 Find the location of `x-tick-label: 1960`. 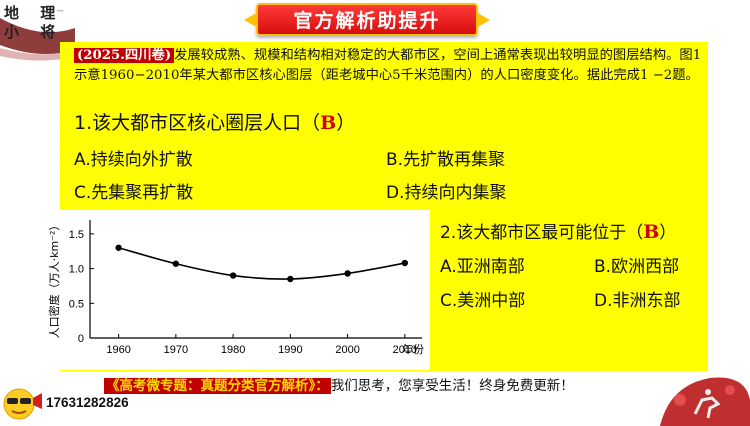

x-tick-label: 1960 is located at coordinates (118, 350).